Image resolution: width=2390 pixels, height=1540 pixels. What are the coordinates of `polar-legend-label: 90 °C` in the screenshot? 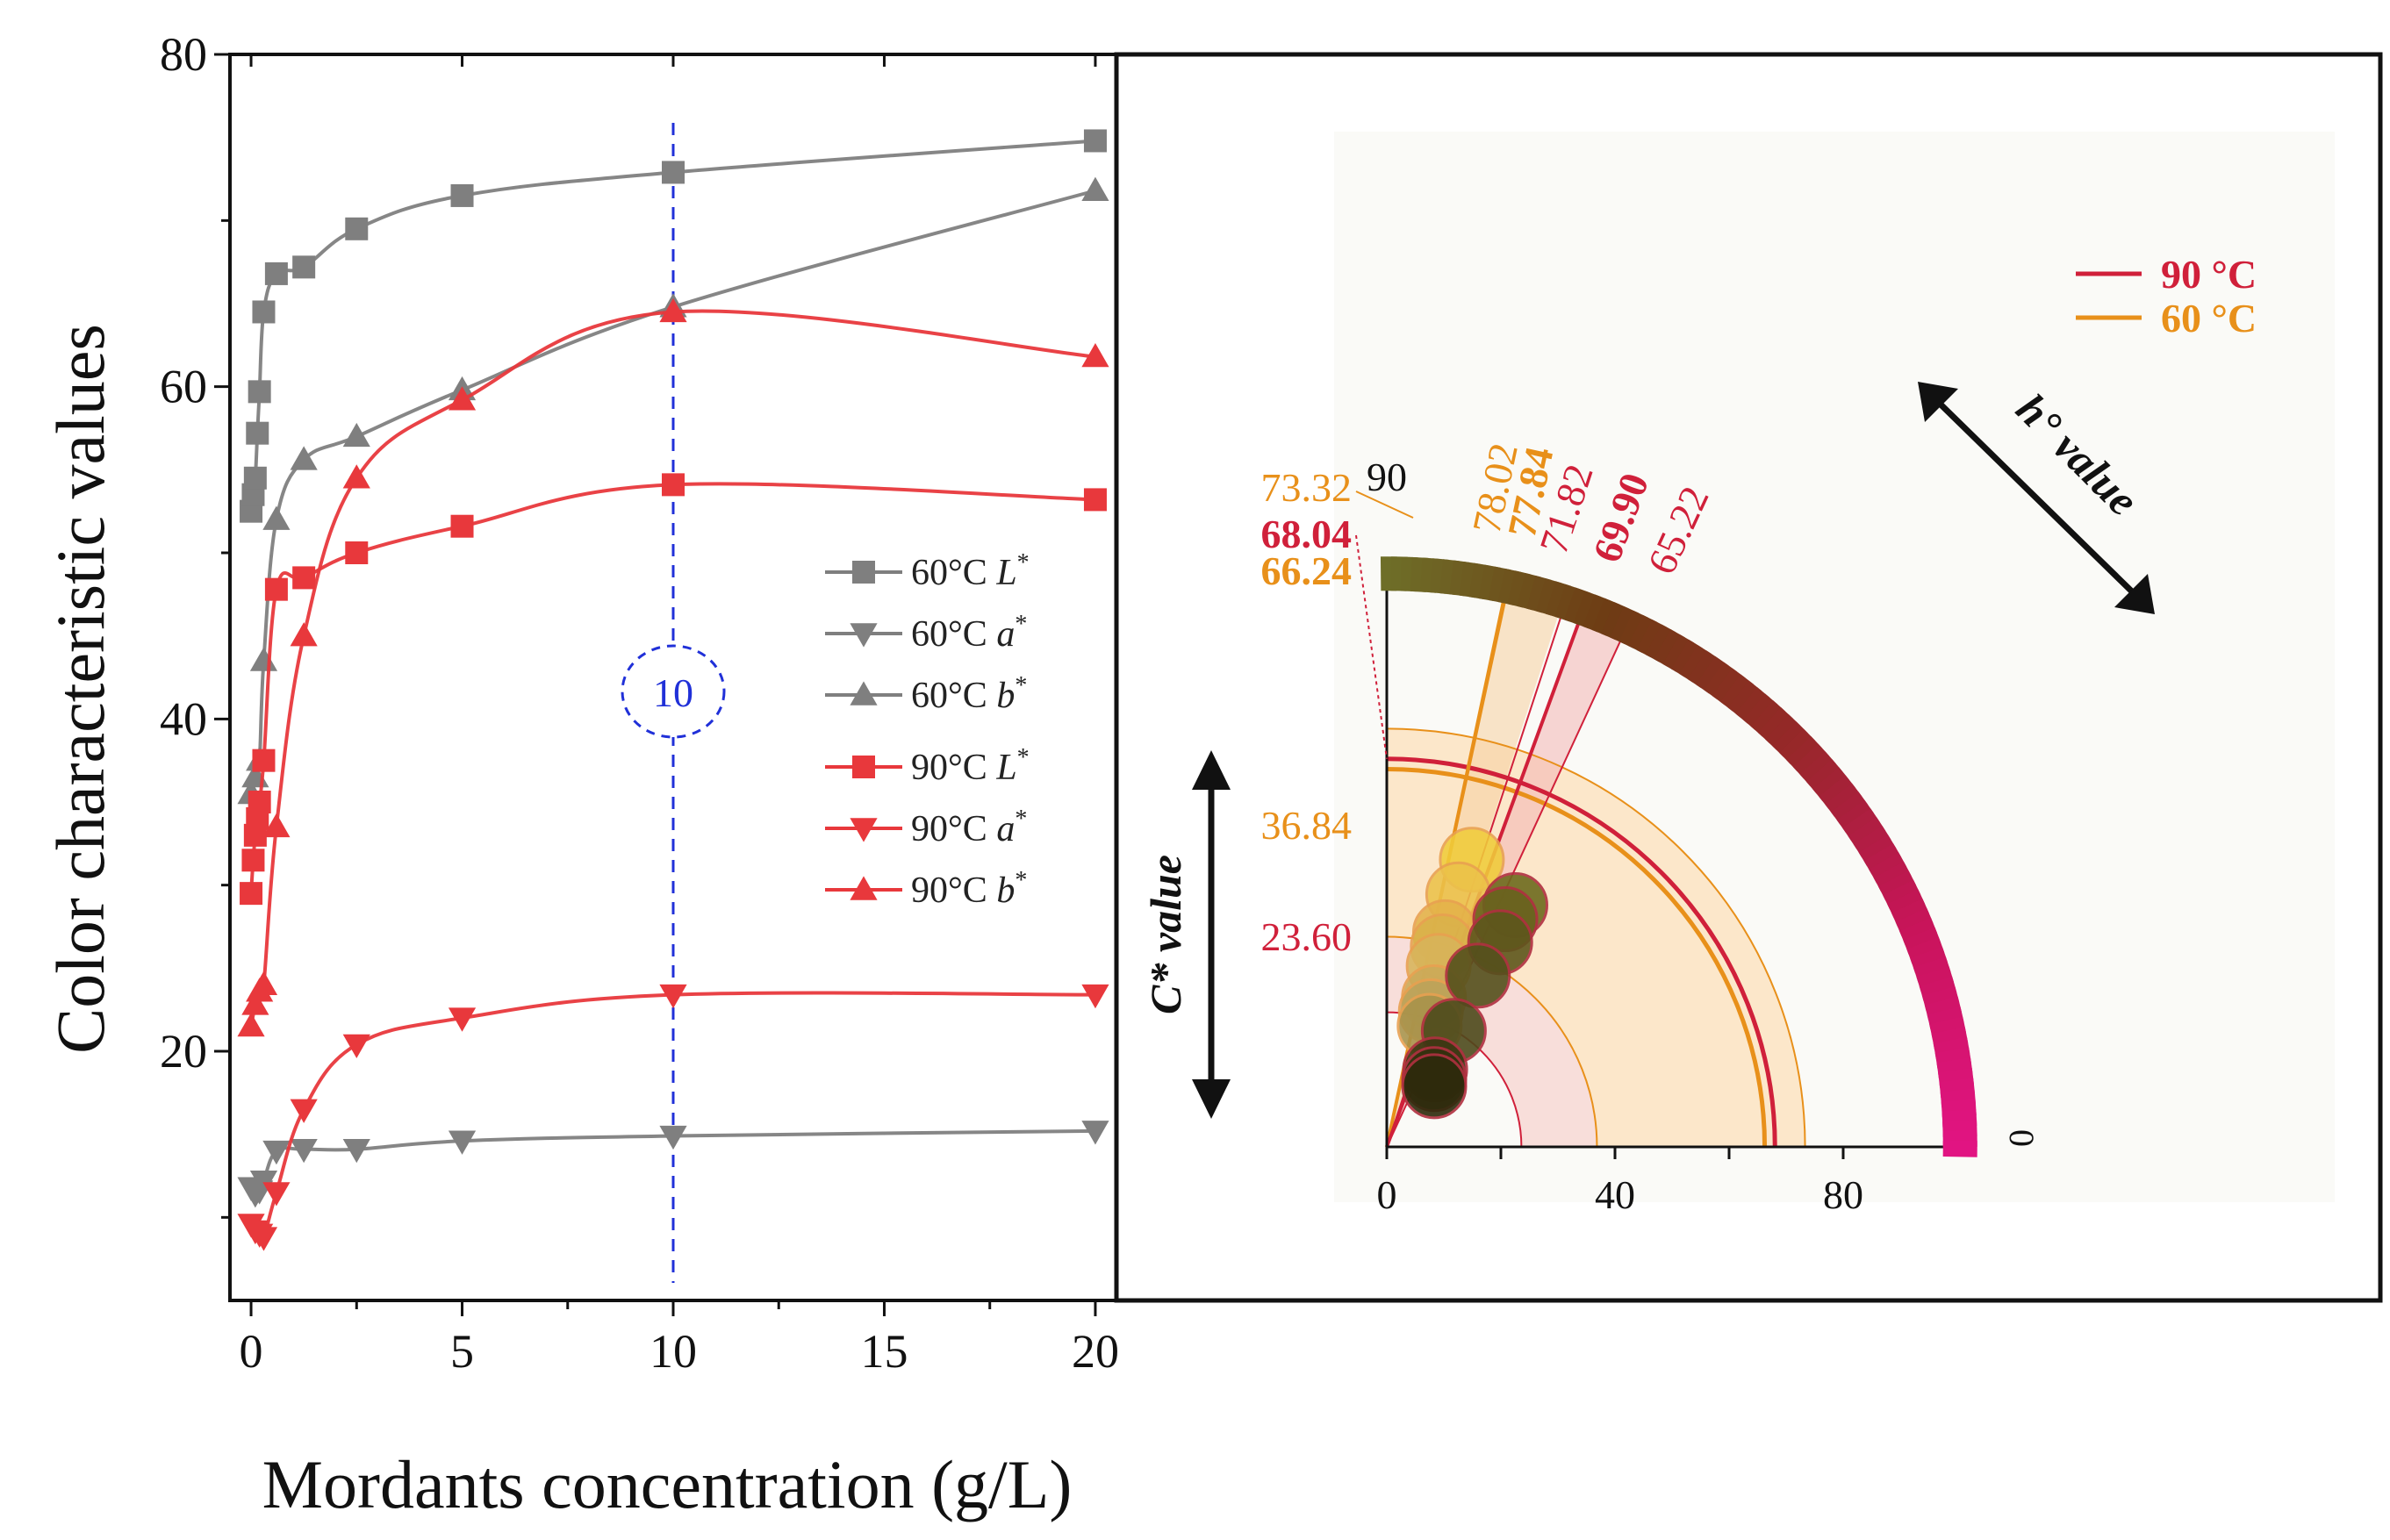 It's located at (2209, 274).